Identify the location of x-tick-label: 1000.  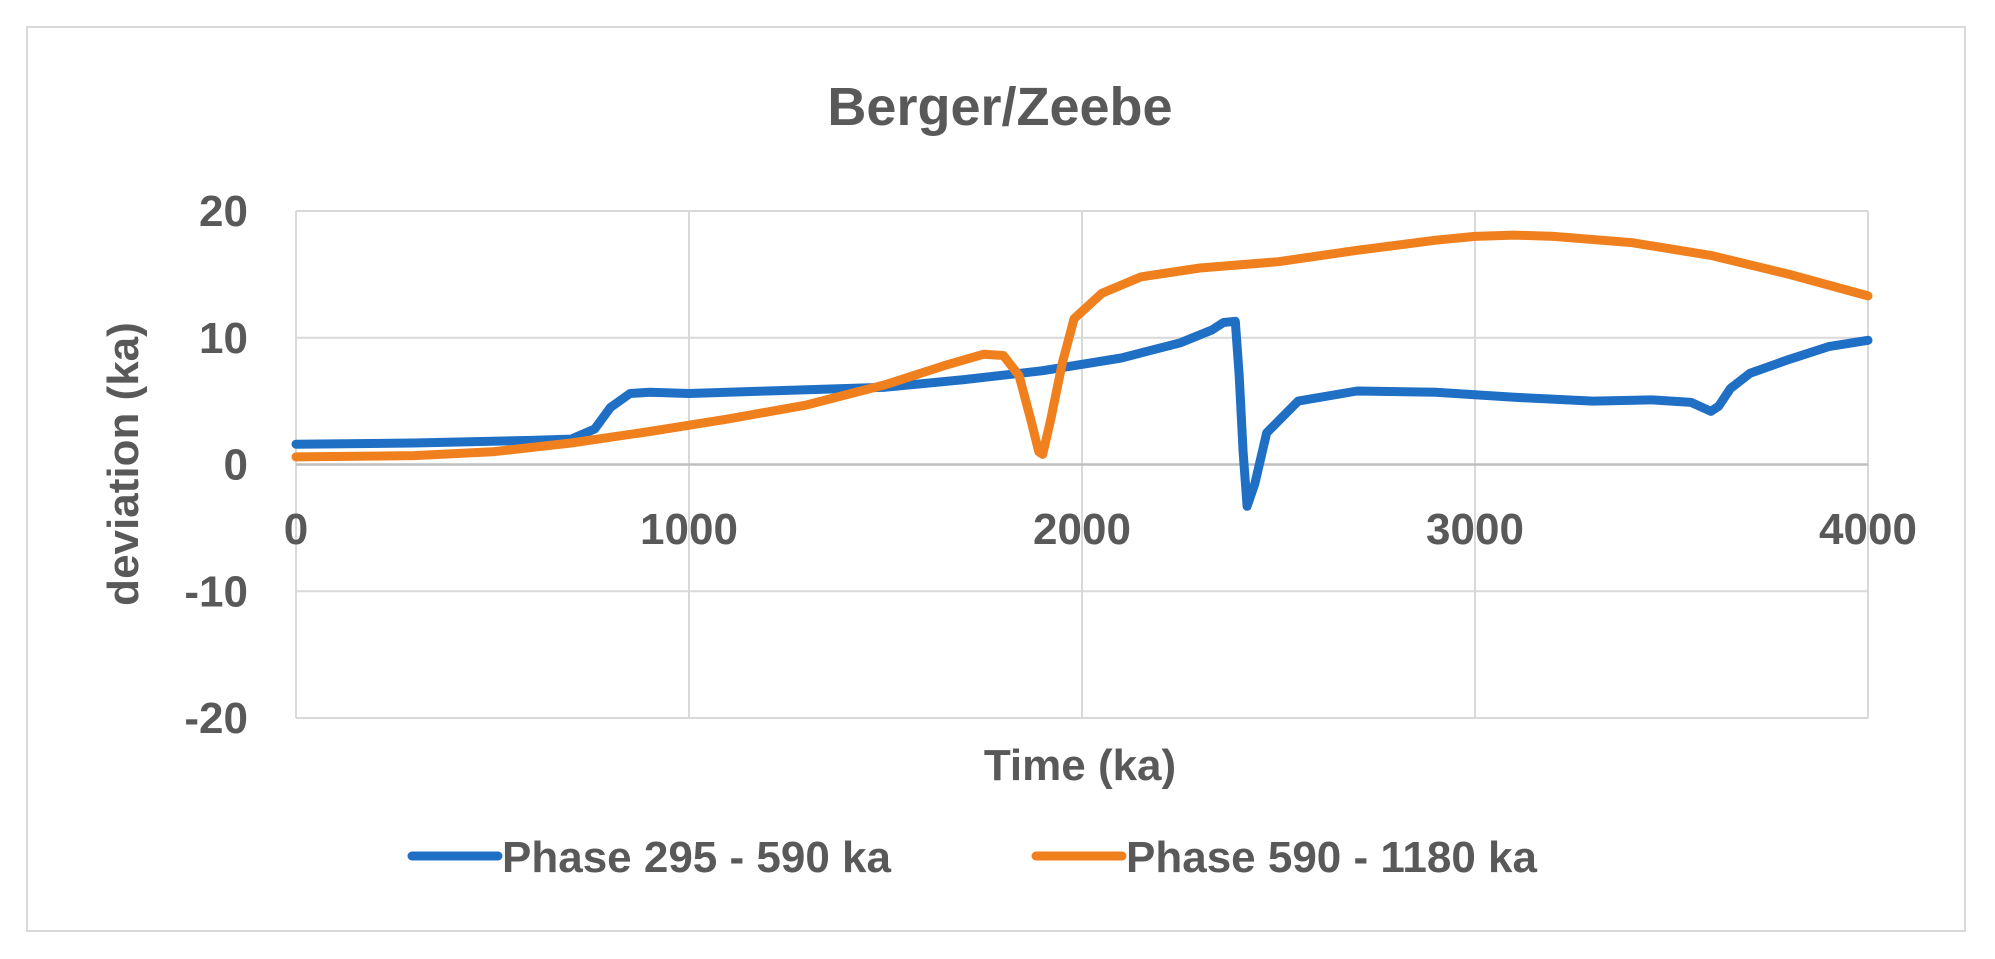
(689, 529).